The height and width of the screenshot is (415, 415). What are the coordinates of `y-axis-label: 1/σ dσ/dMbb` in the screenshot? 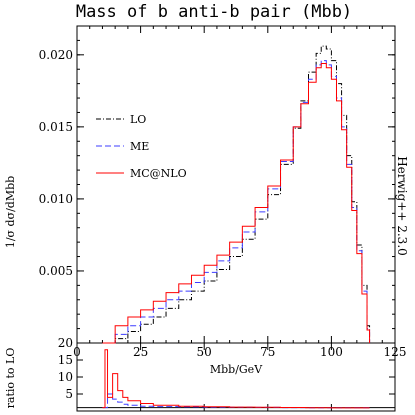 It's located at (10, 212).